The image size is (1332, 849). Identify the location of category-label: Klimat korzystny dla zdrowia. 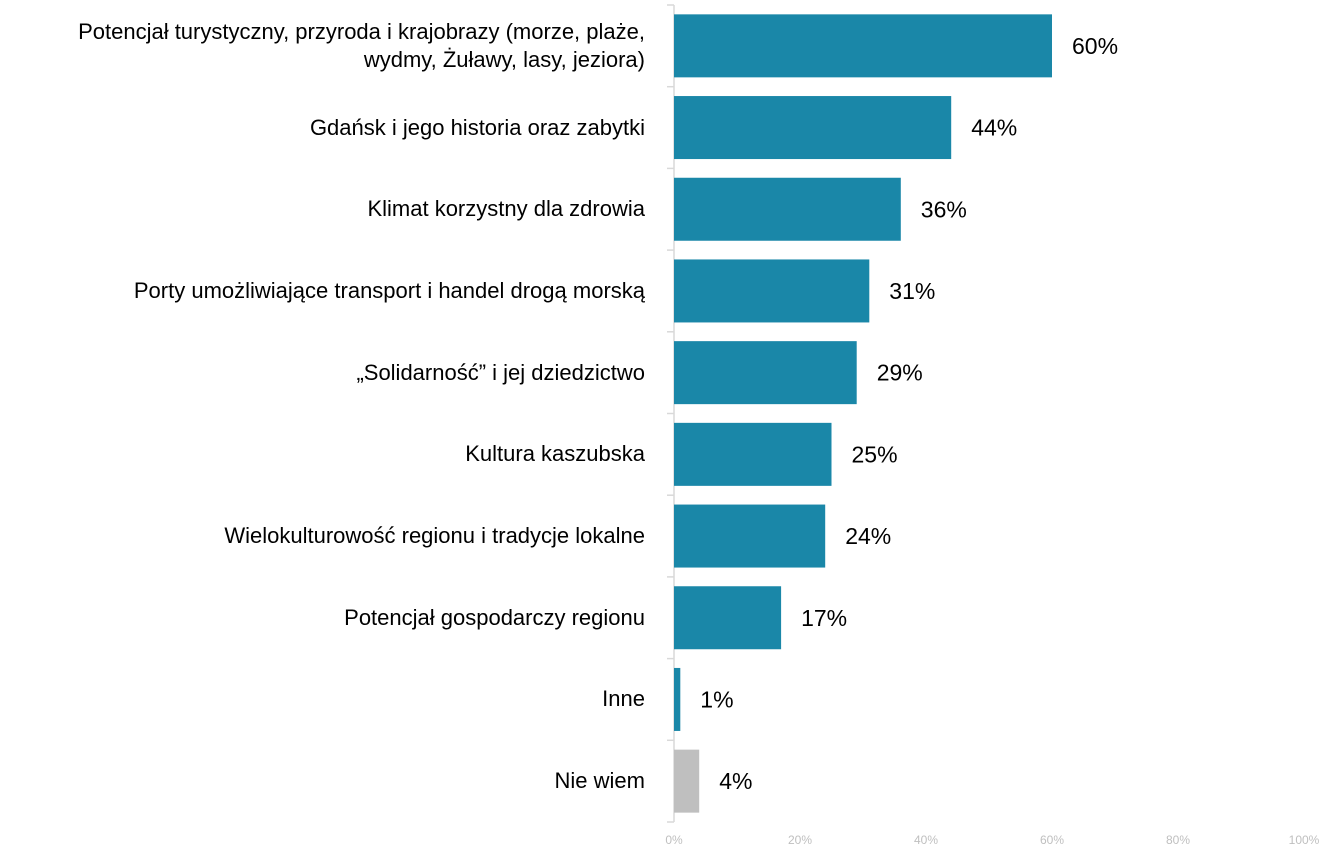
(506, 209).